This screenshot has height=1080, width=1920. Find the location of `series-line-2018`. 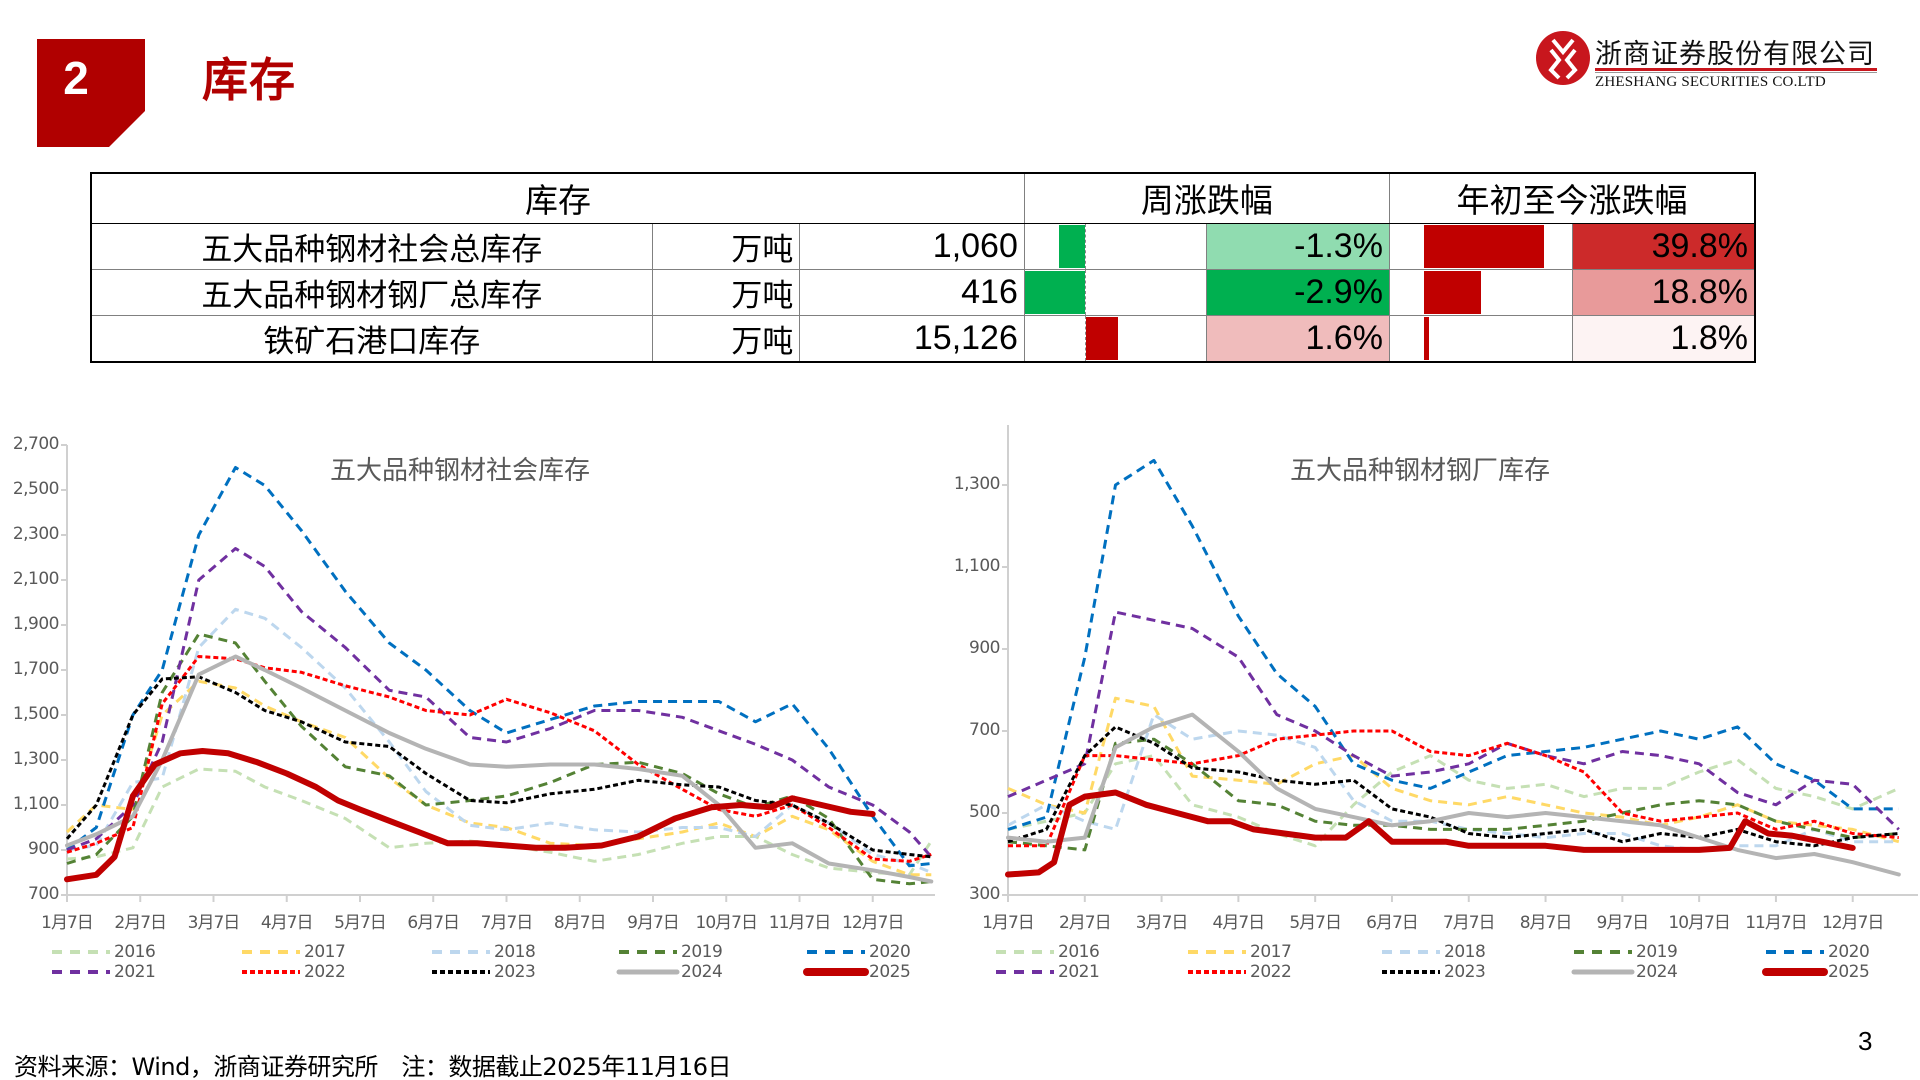

series-line-2018 is located at coordinates (499, 740).